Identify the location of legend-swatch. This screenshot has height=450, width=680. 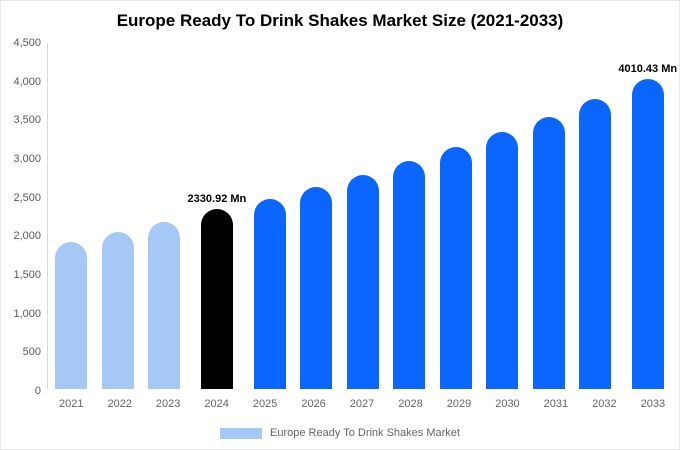
(241, 433).